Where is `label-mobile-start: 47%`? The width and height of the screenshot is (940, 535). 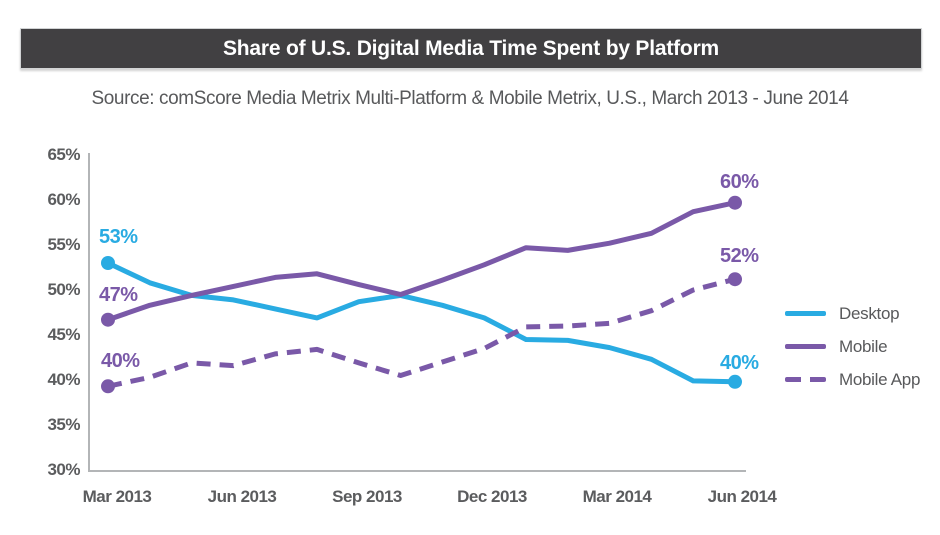
label-mobile-start: 47% is located at coordinates (118, 295).